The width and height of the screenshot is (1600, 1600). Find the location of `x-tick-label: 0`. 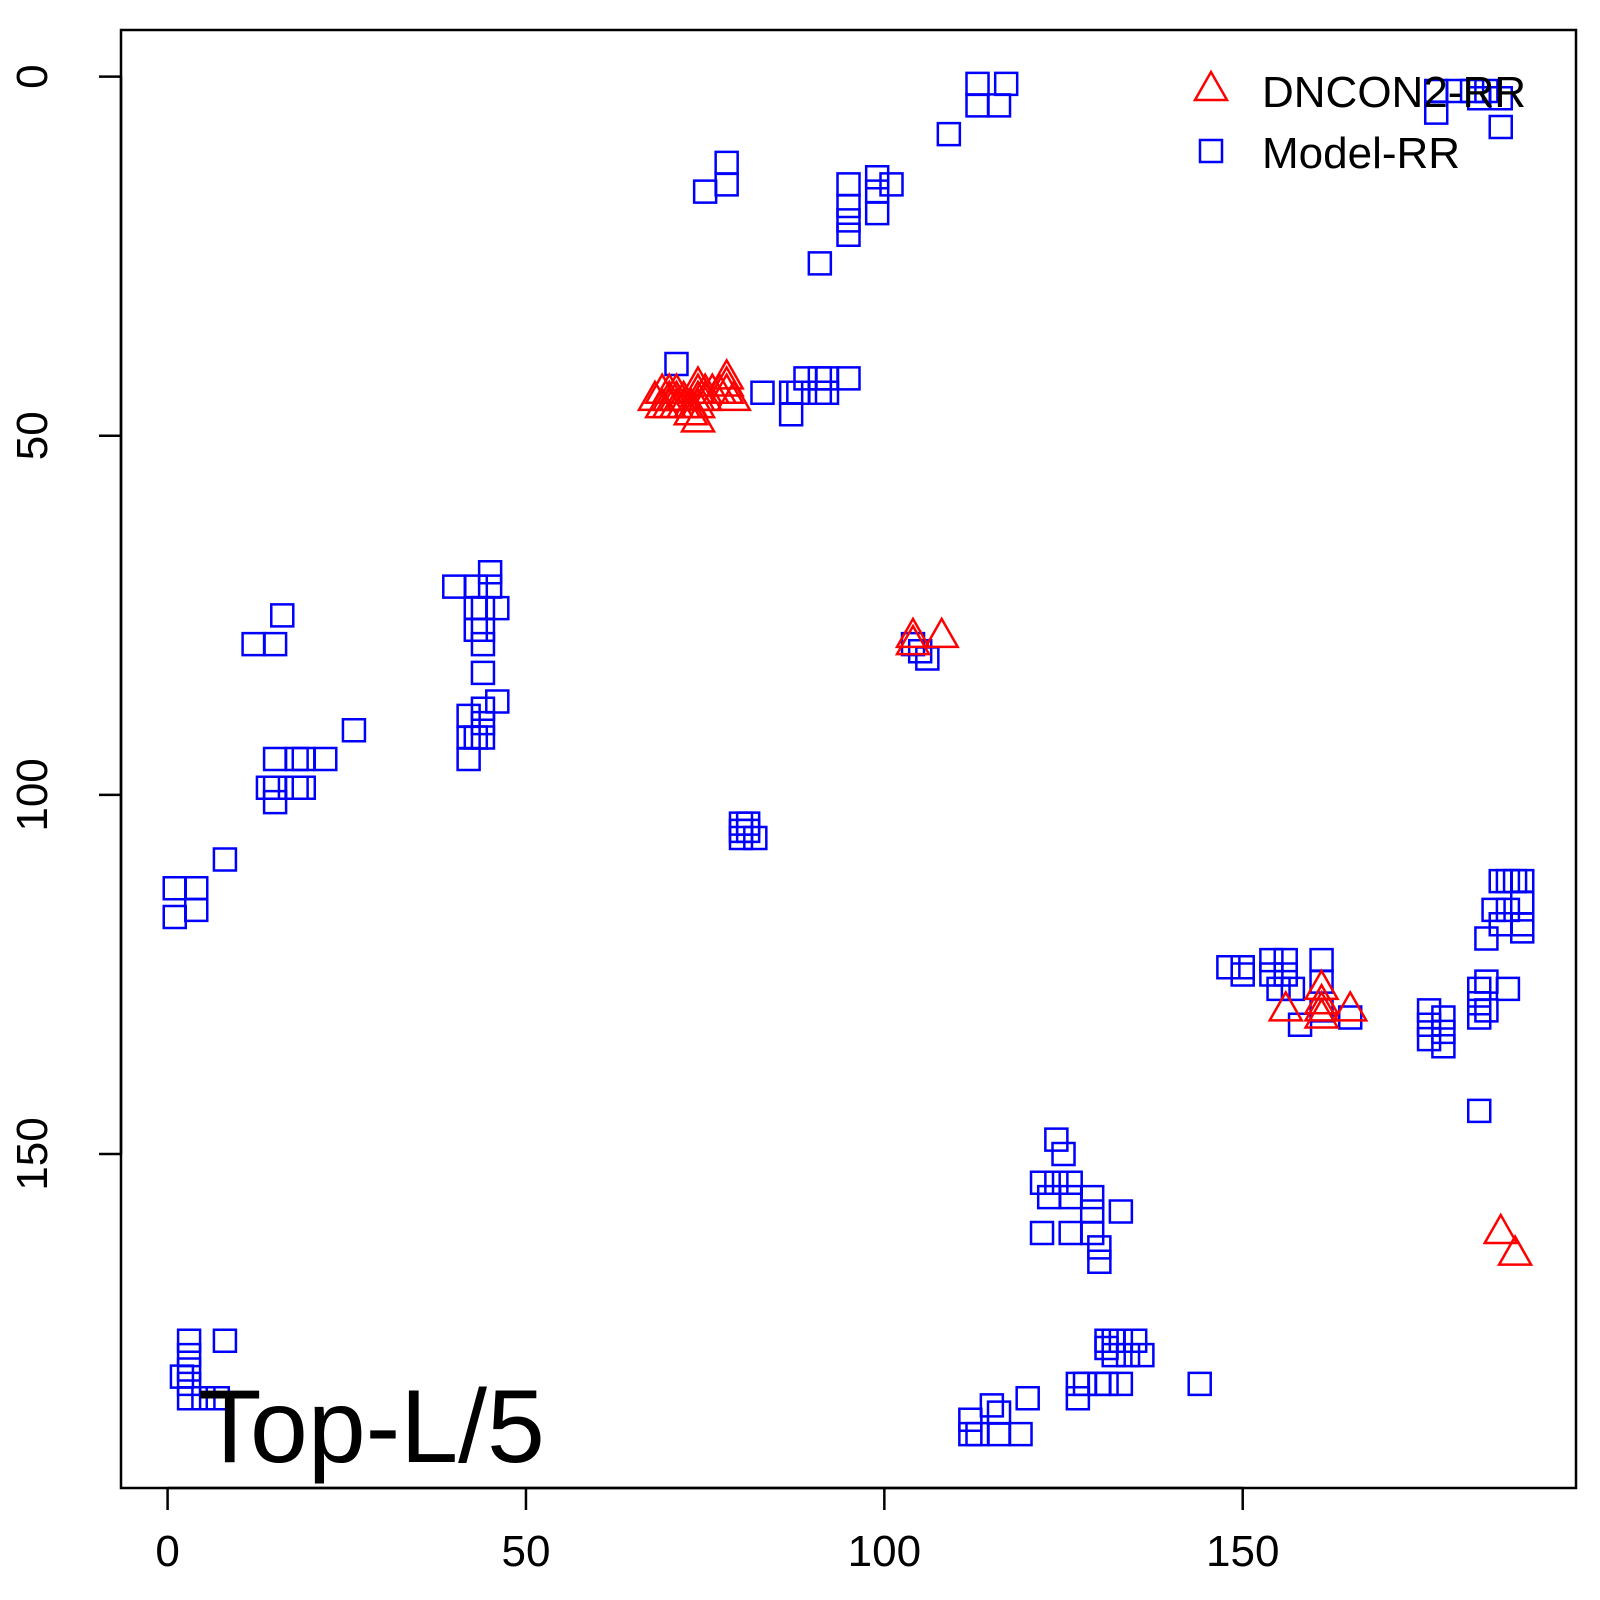

x-tick-label: 0 is located at coordinates (167, 1551).